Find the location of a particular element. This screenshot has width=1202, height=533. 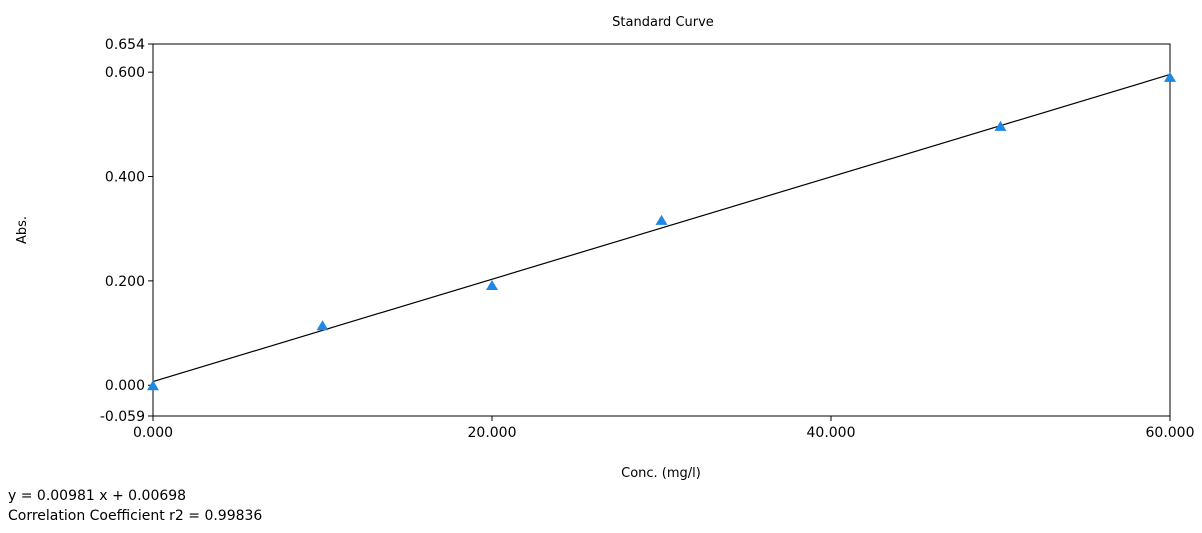

y-axis: 0.654 0.600 0.400 0.200 0.000 -0.059 is located at coordinates (126, 231).